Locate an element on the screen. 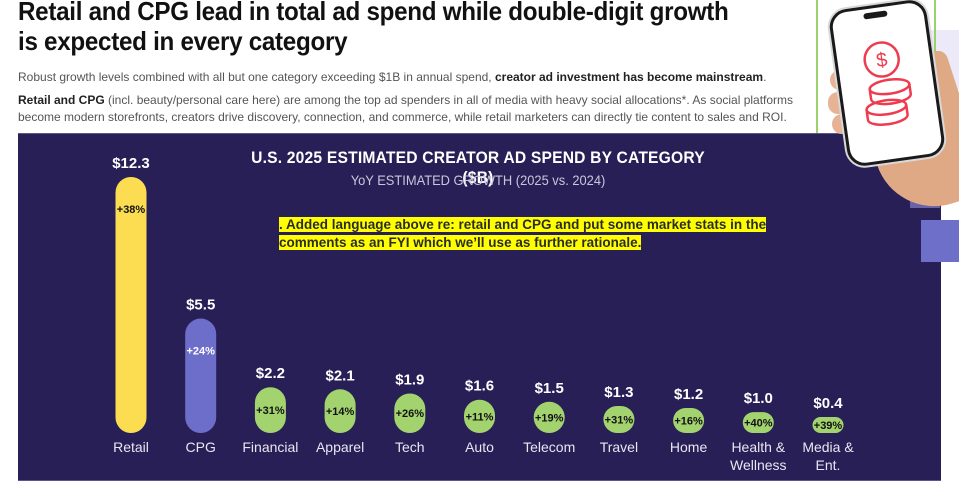 The image size is (959, 493). bar-auto is located at coordinates (479, 416).